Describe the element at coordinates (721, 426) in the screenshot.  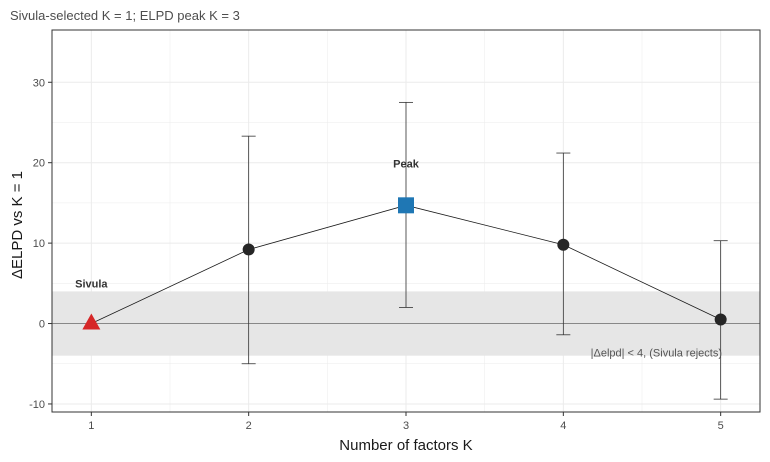
I see `x-tick-label: 5` at that location.